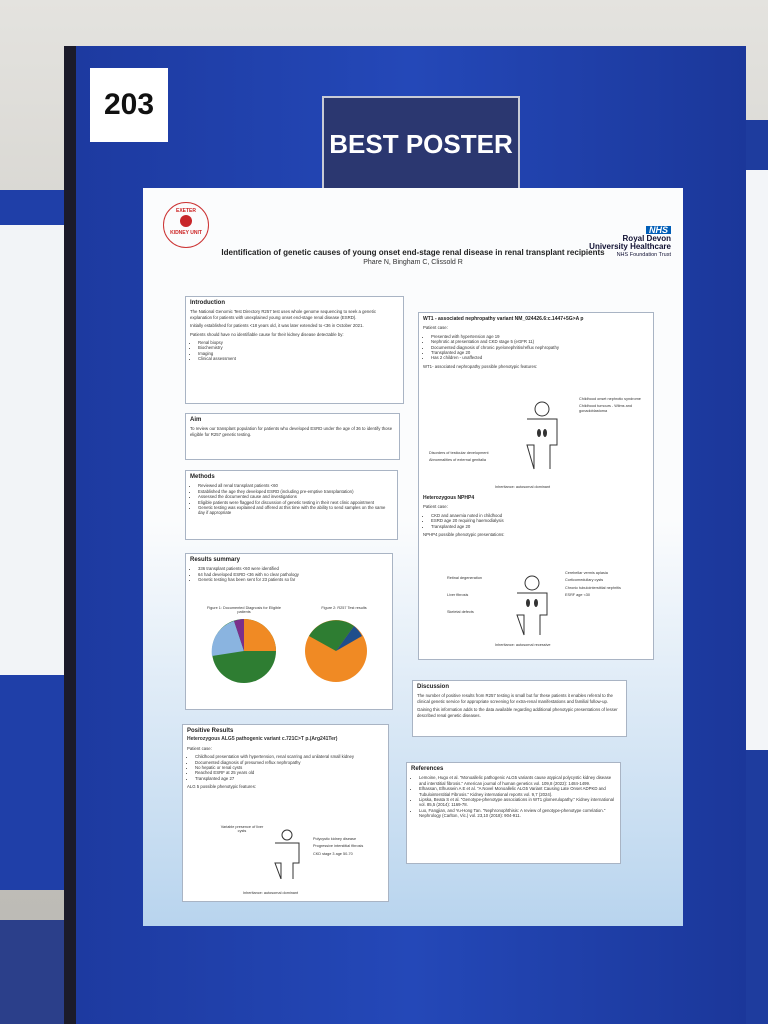 This screenshot has width=768, height=1024. What do you see at coordinates (344, 608) in the screenshot?
I see `caption: Figure 2: R257 Test results` at bounding box center [344, 608].